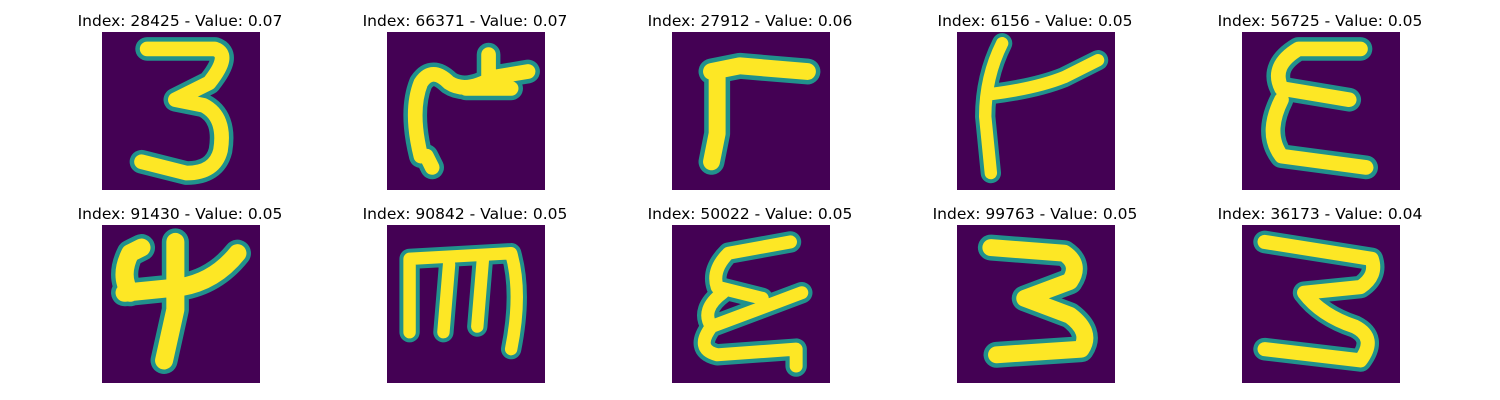 Image resolution: width=1500 pixels, height=400 pixels. What do you see at coordinates (1036, 304) in the screenshot?
I see `digit-3-angular-icon` at bounding box center [1036, 304].